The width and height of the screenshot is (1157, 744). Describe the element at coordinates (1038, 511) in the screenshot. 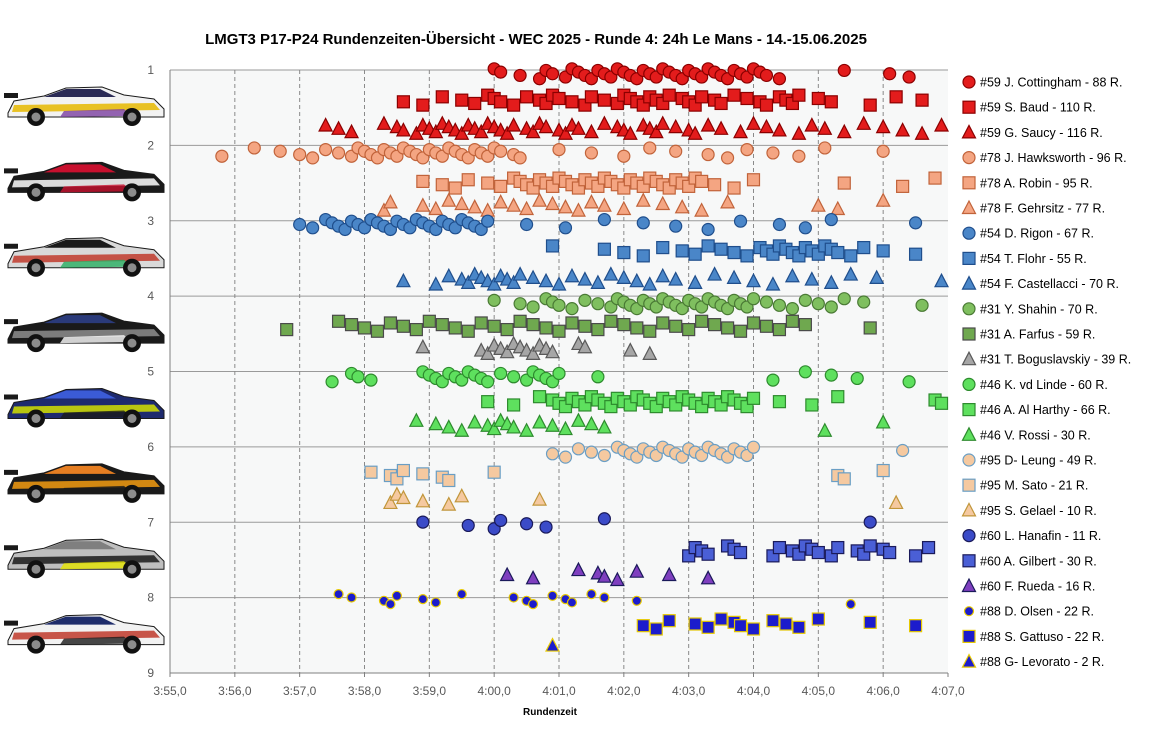

I see `legend-entry: #95 S. Gelael - 10 R.` at that location.